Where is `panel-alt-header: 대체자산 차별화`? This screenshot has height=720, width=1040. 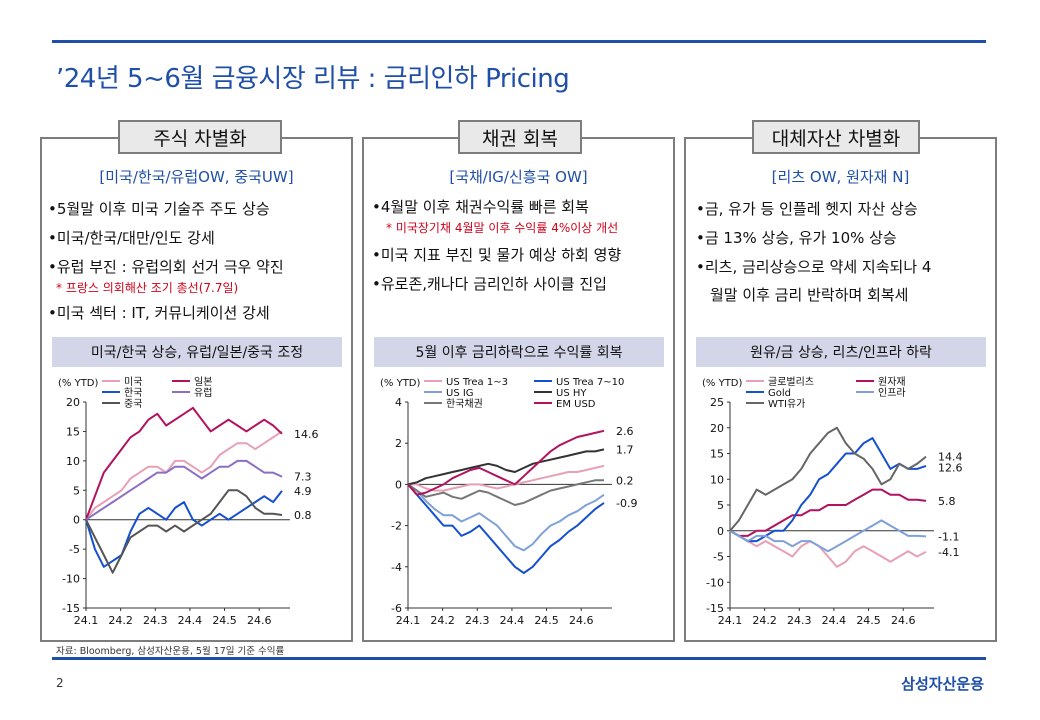 panel-alt-header: 대체자산 차별화 is located at coordinates (836, 137).